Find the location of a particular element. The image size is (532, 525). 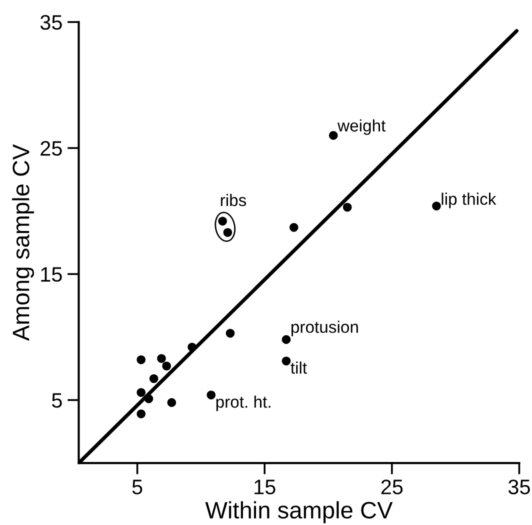

y-tick-label: 15 is located at coordinates (51, 274).